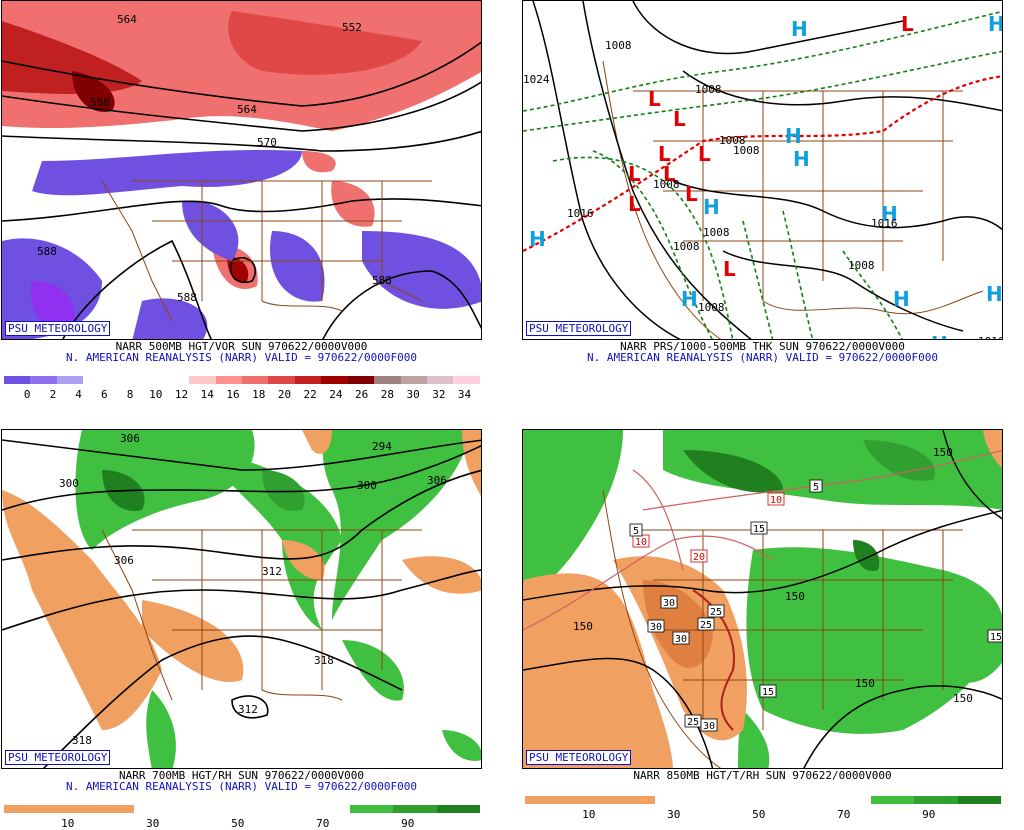  What do you see at coordinates (464, 394) in the screenshot?
I see `colorbar-tick-label: 34` at bounding box center [464, 394].